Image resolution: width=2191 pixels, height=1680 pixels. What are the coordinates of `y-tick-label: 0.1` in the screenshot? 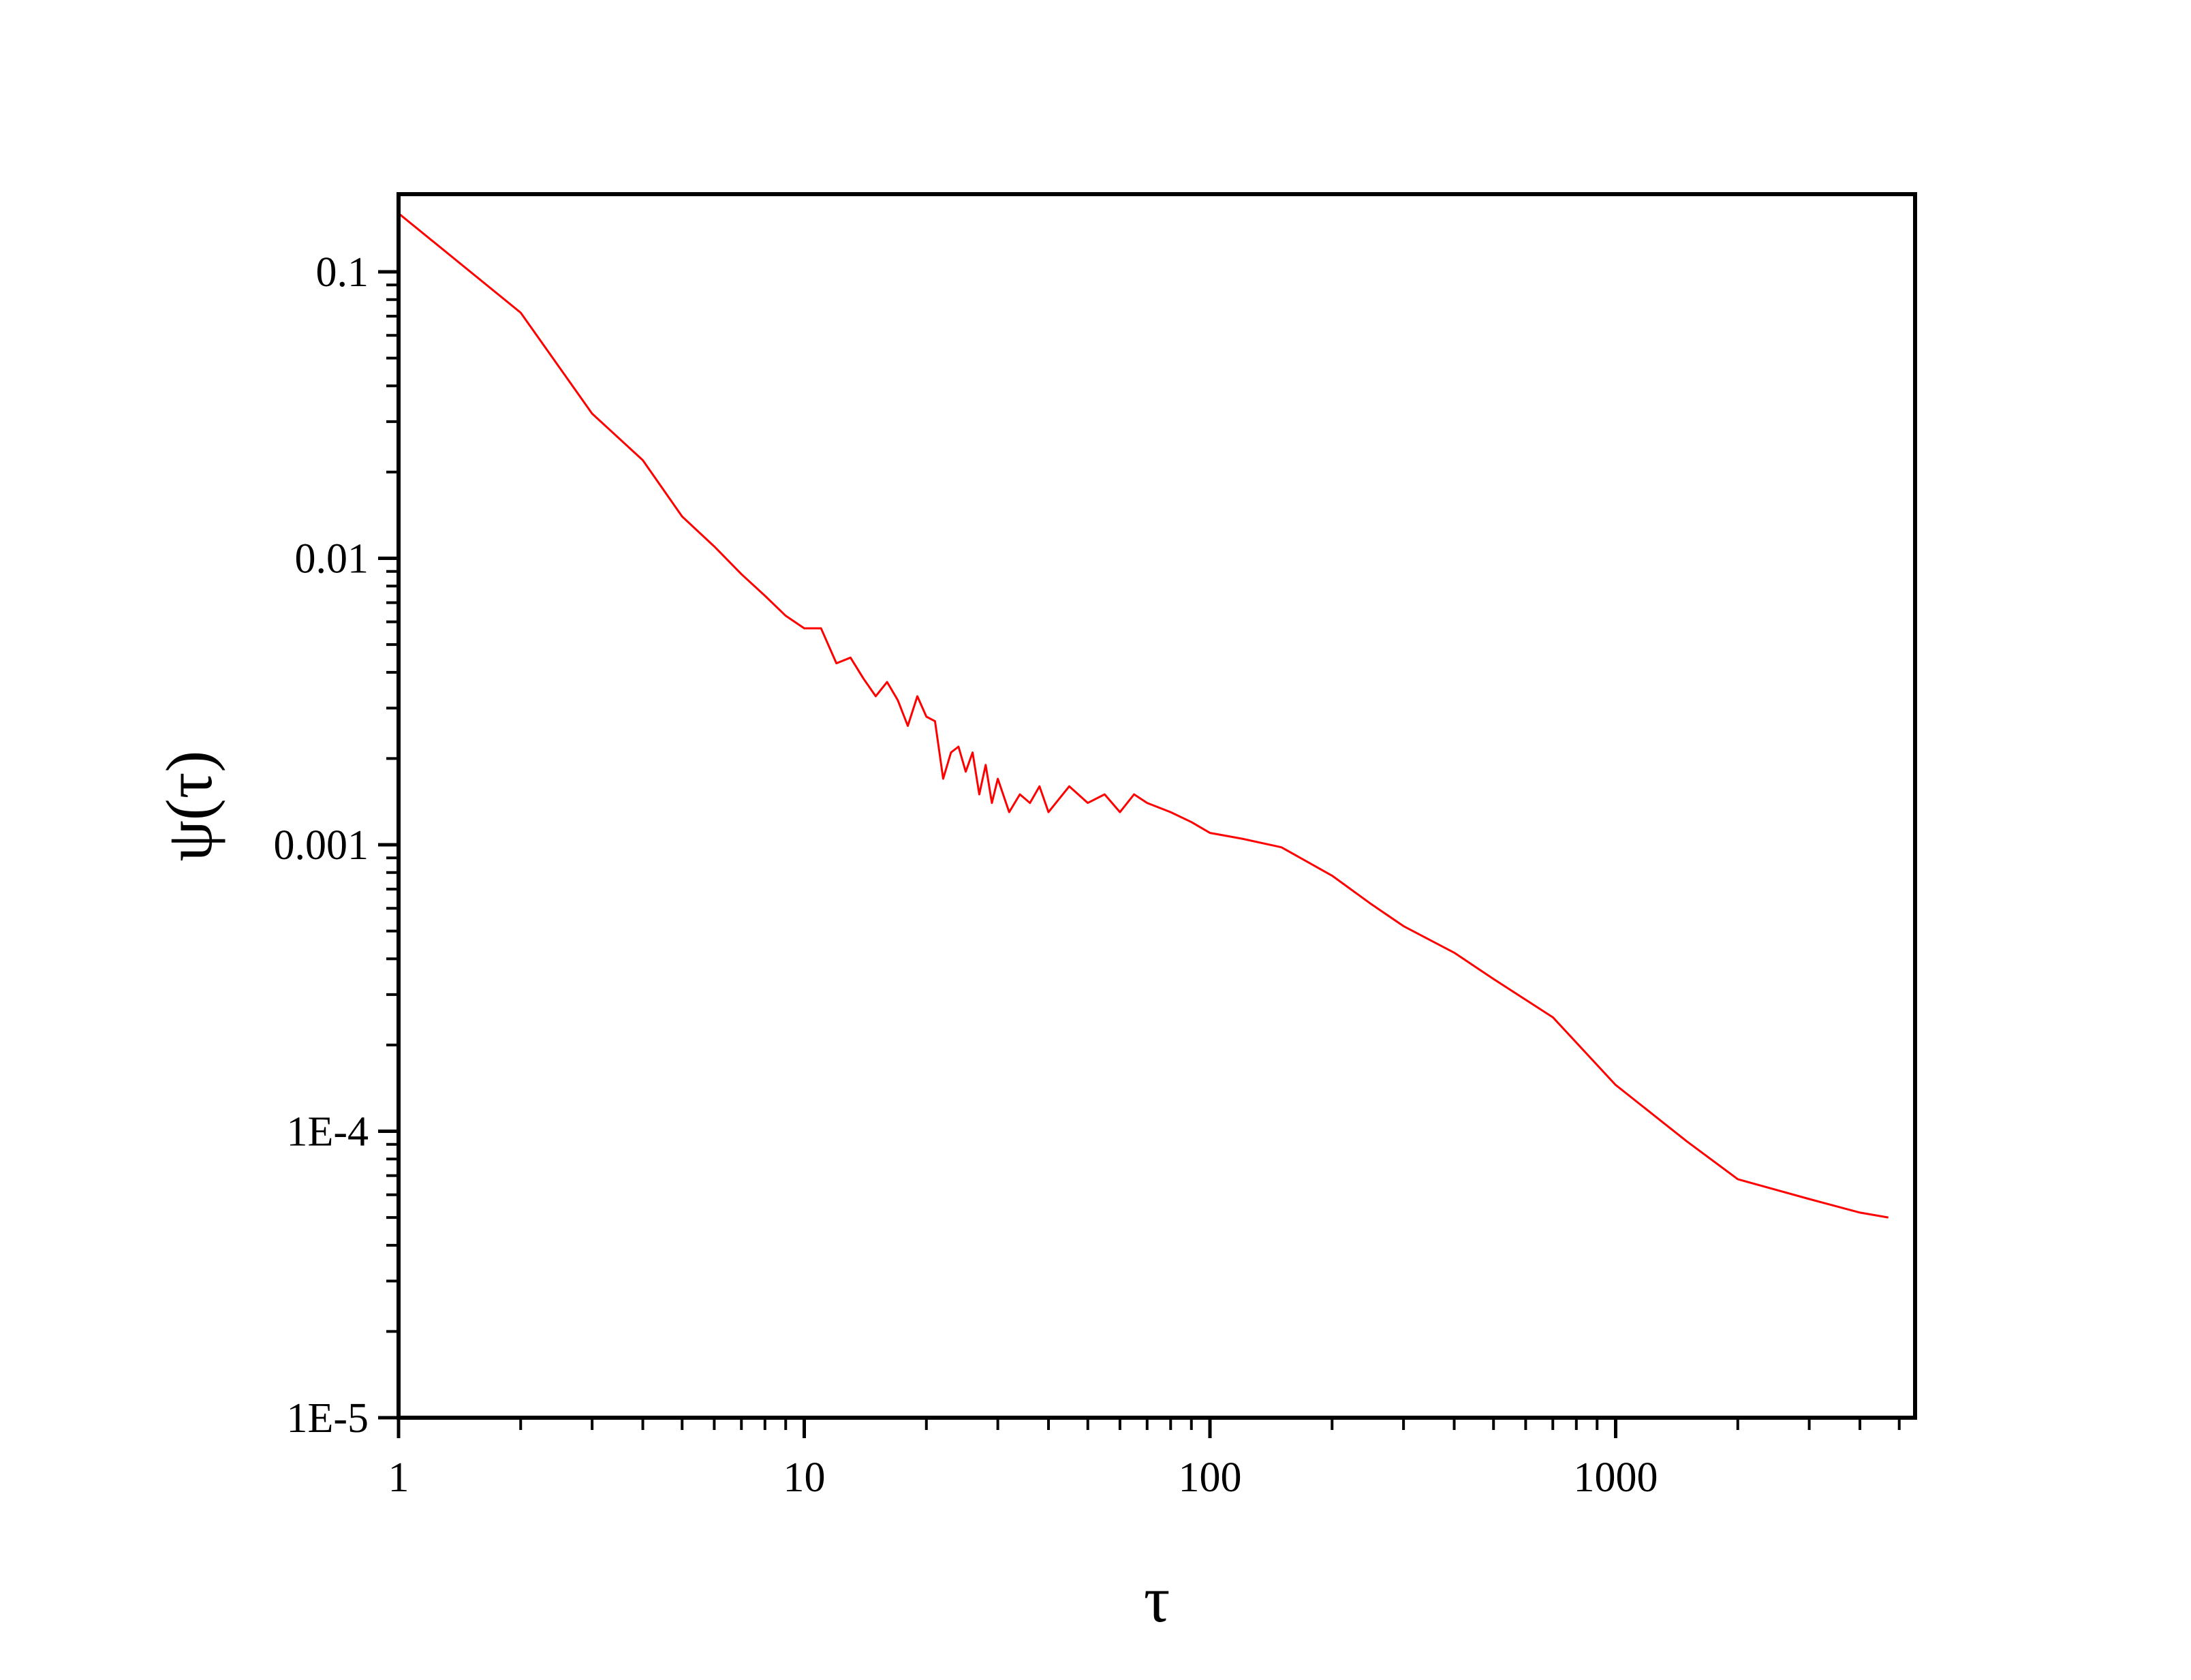 It's located at (342, 272).